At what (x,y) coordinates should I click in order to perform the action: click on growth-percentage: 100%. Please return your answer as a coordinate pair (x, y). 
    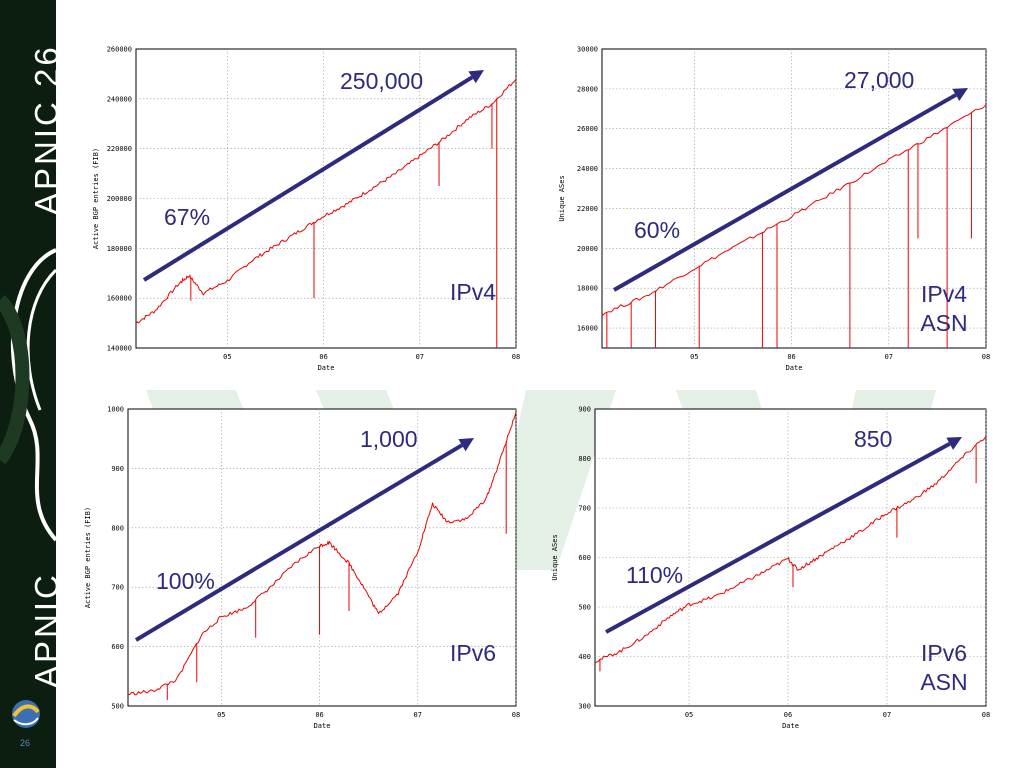
    Looking at the image, I should click on (185, 581).